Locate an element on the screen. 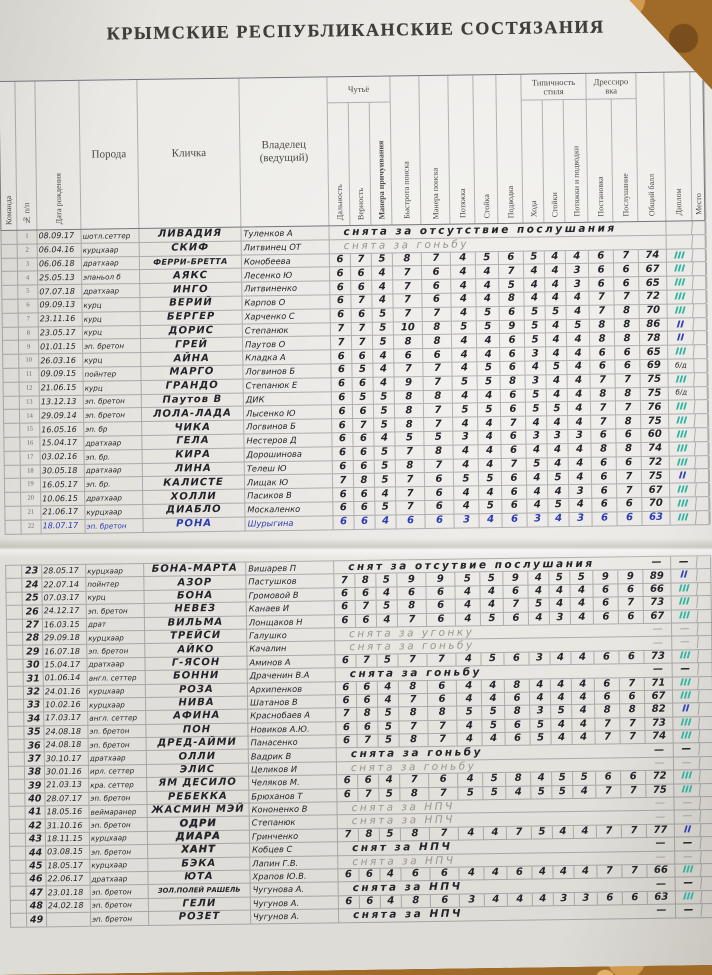 The image size is (712, 975). cell-dog-name: ВИЛЬМА is located at coordinates (196, 623).